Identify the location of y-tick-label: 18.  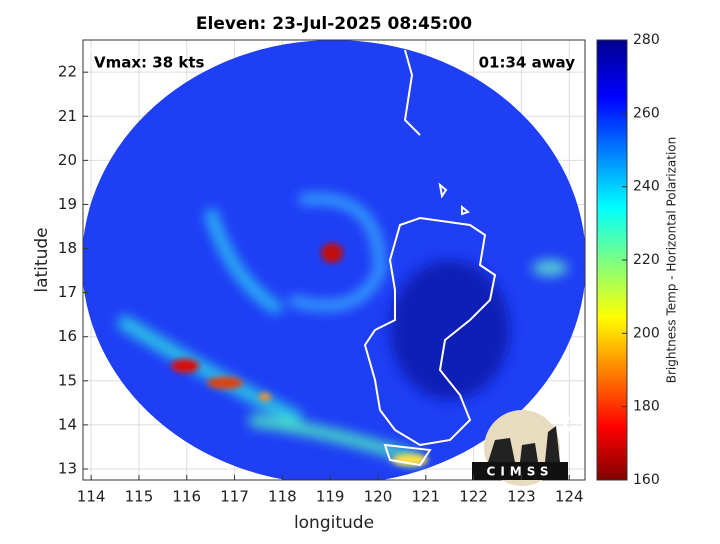
(67, 248).